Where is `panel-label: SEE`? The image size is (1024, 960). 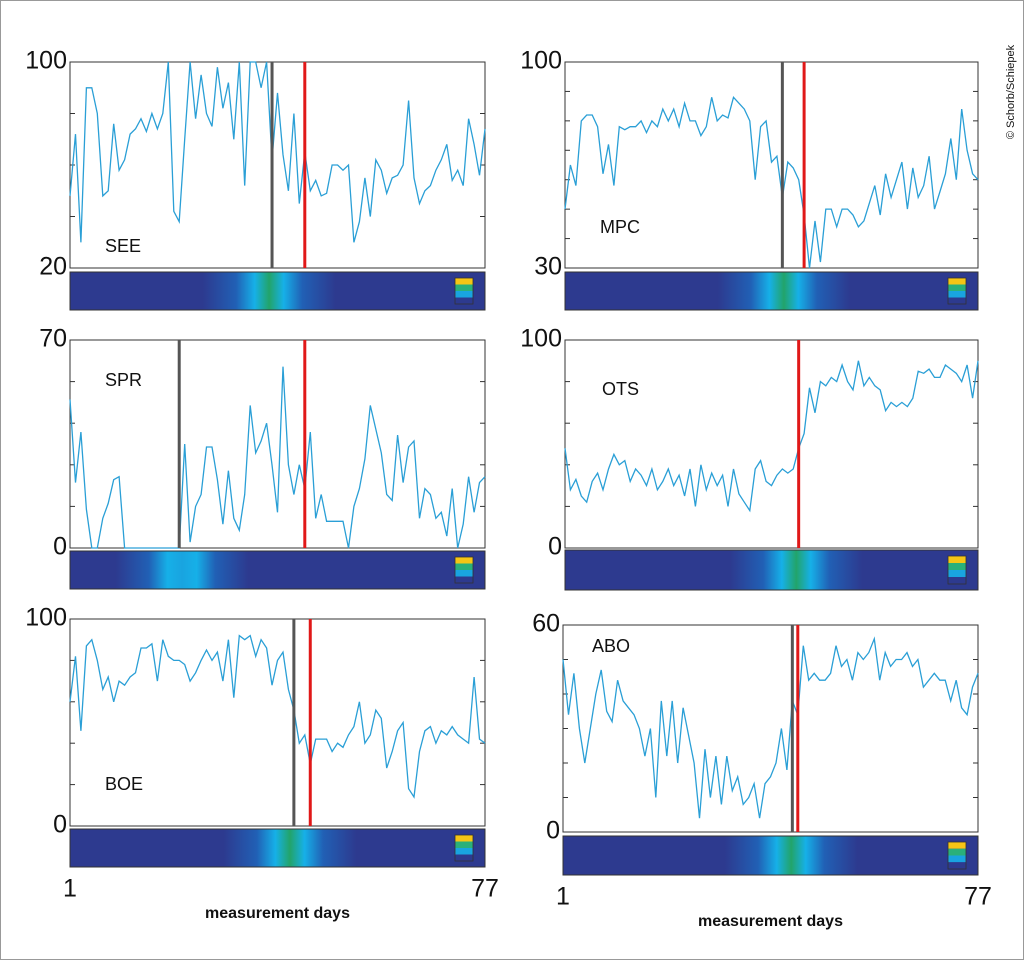 panel-label: SEE is located at coordinates (123, 246).